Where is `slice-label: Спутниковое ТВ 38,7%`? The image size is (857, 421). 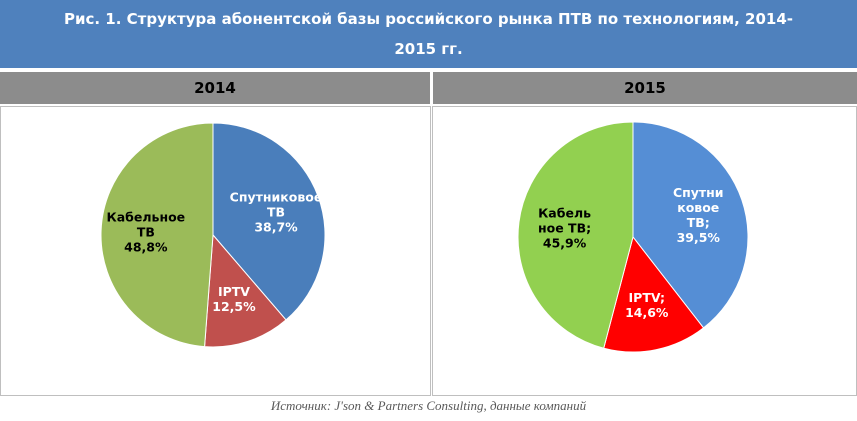 slice-label: Спутниковое ТВ 38,7% is located at coordinates (276, 211).